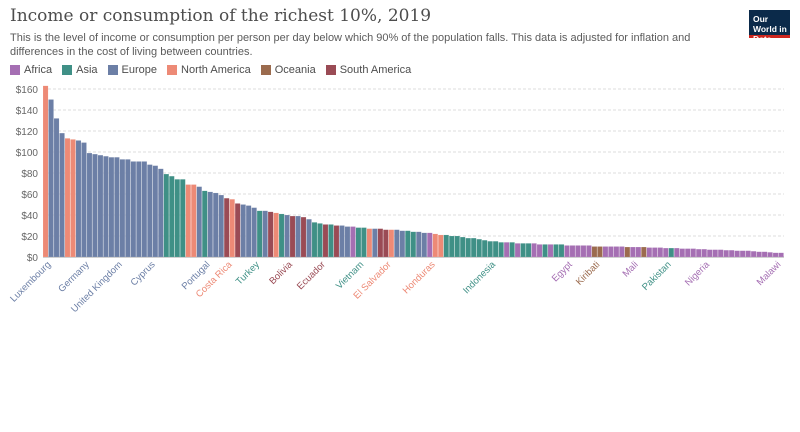 The width and height of the screenshot is (800, 432). What do you see at coordinates (80, 70) in the screenshot?
I see `legend-item-asia: Asia` at bounding box center [80, 70].